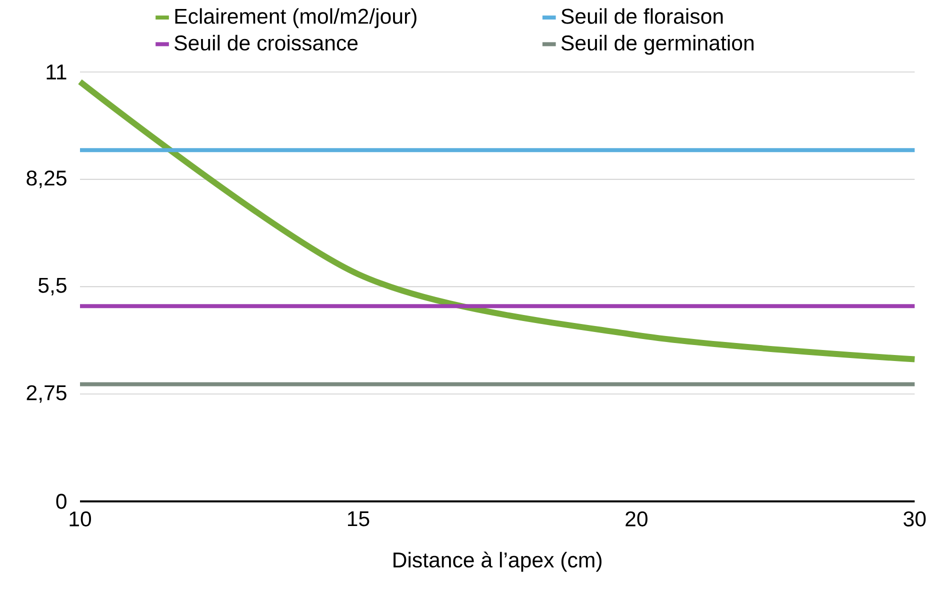 The width and height of the screenshot is (942, 608). Describe the element at coordinates (359, 518) in the screenshot. I see `x-tick-label: 15` at that location.